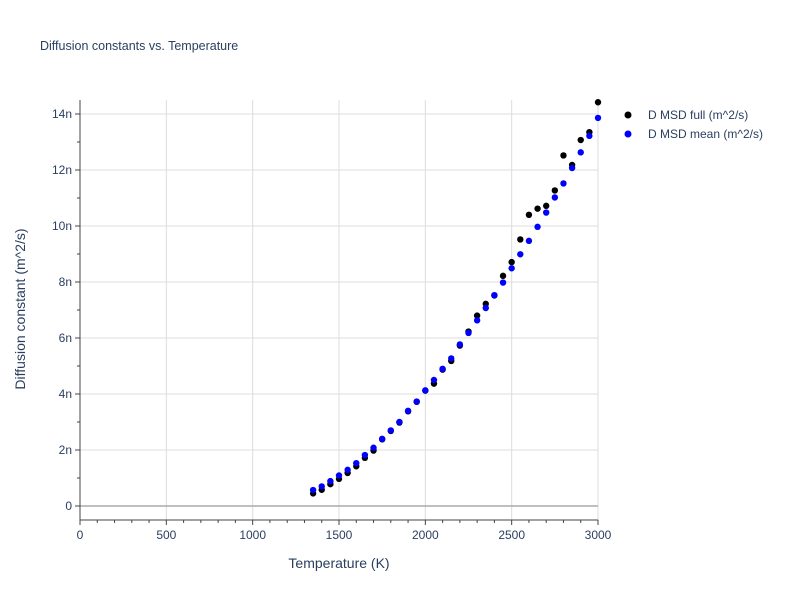 This screenshot has height=600, width=800. I want to click on chart-title: Diffusion constants vs. Temperature, so click(139, 46).